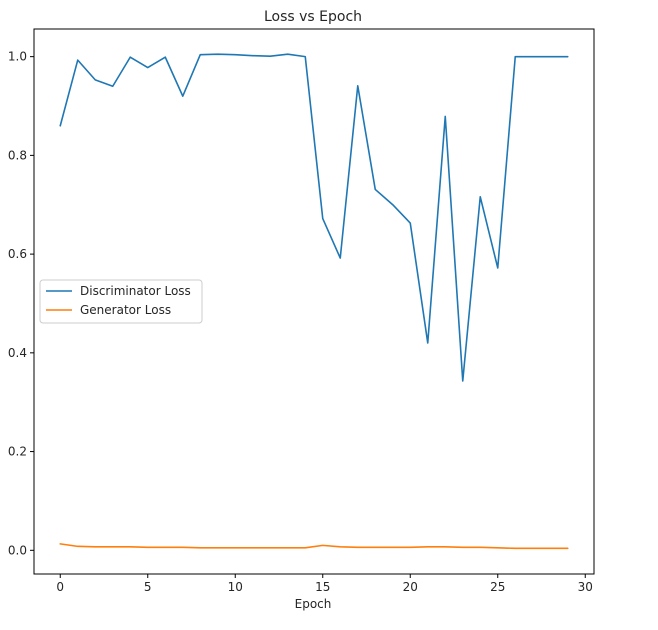 The image size is (658, 630). Describe the element at coordinates (17, 550) in the screenshot. I see `y-tick-label: 0.0` at that location.